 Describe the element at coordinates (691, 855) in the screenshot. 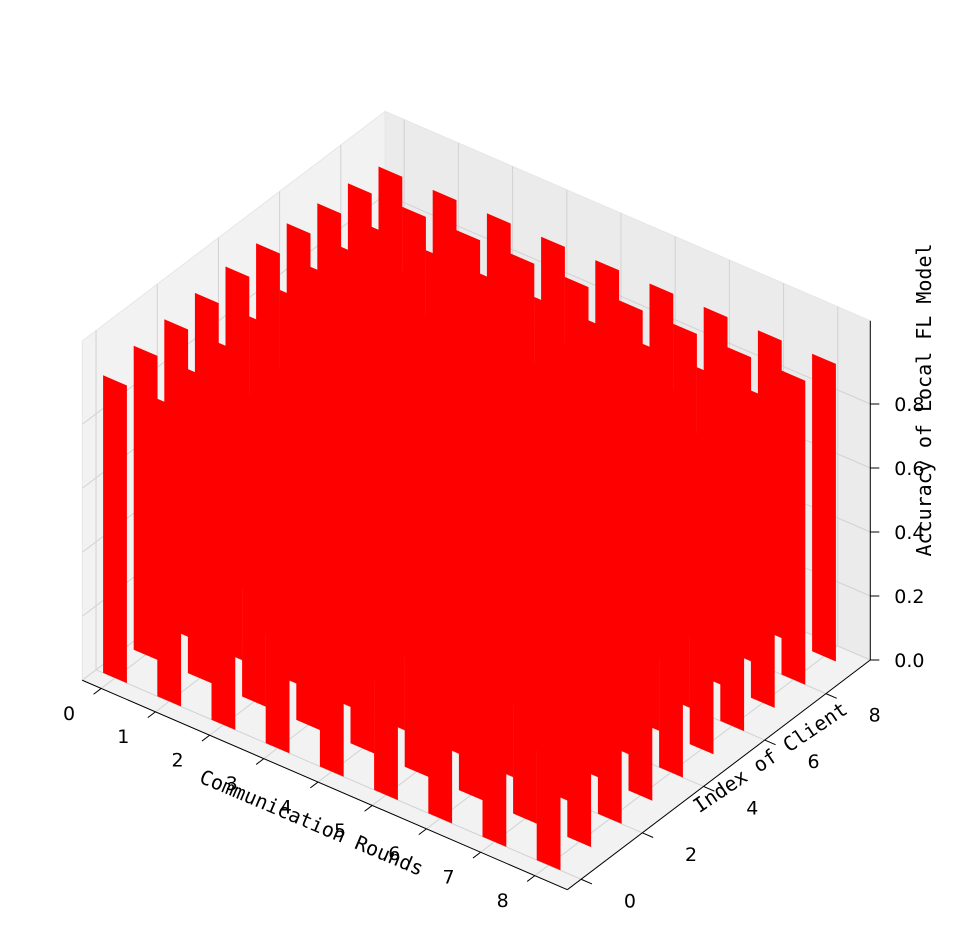

I see `y-tick-label: 2` at that location.